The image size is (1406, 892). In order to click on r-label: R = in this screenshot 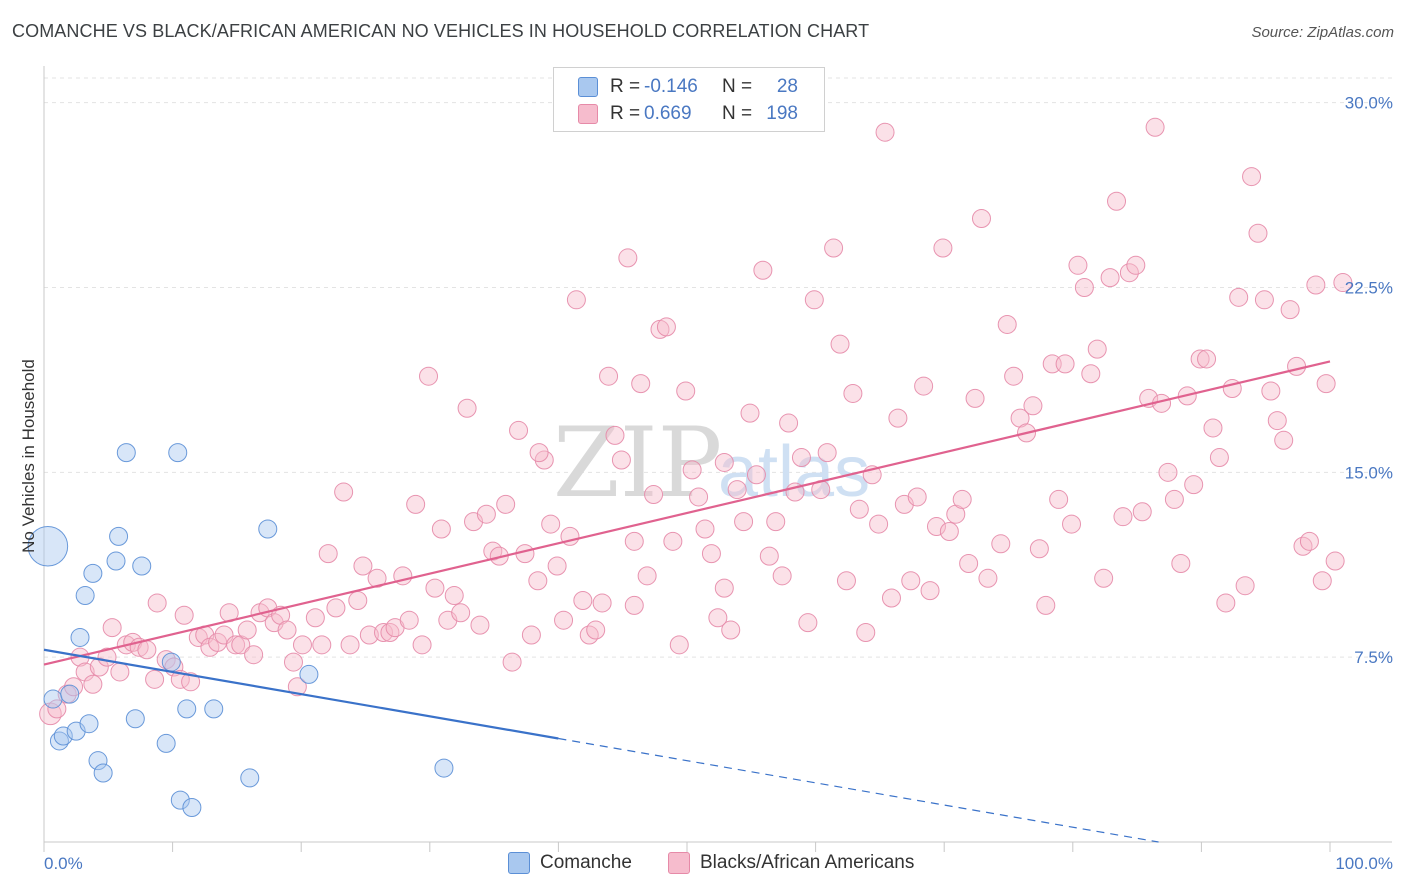, I will do `click(625, 86)`.